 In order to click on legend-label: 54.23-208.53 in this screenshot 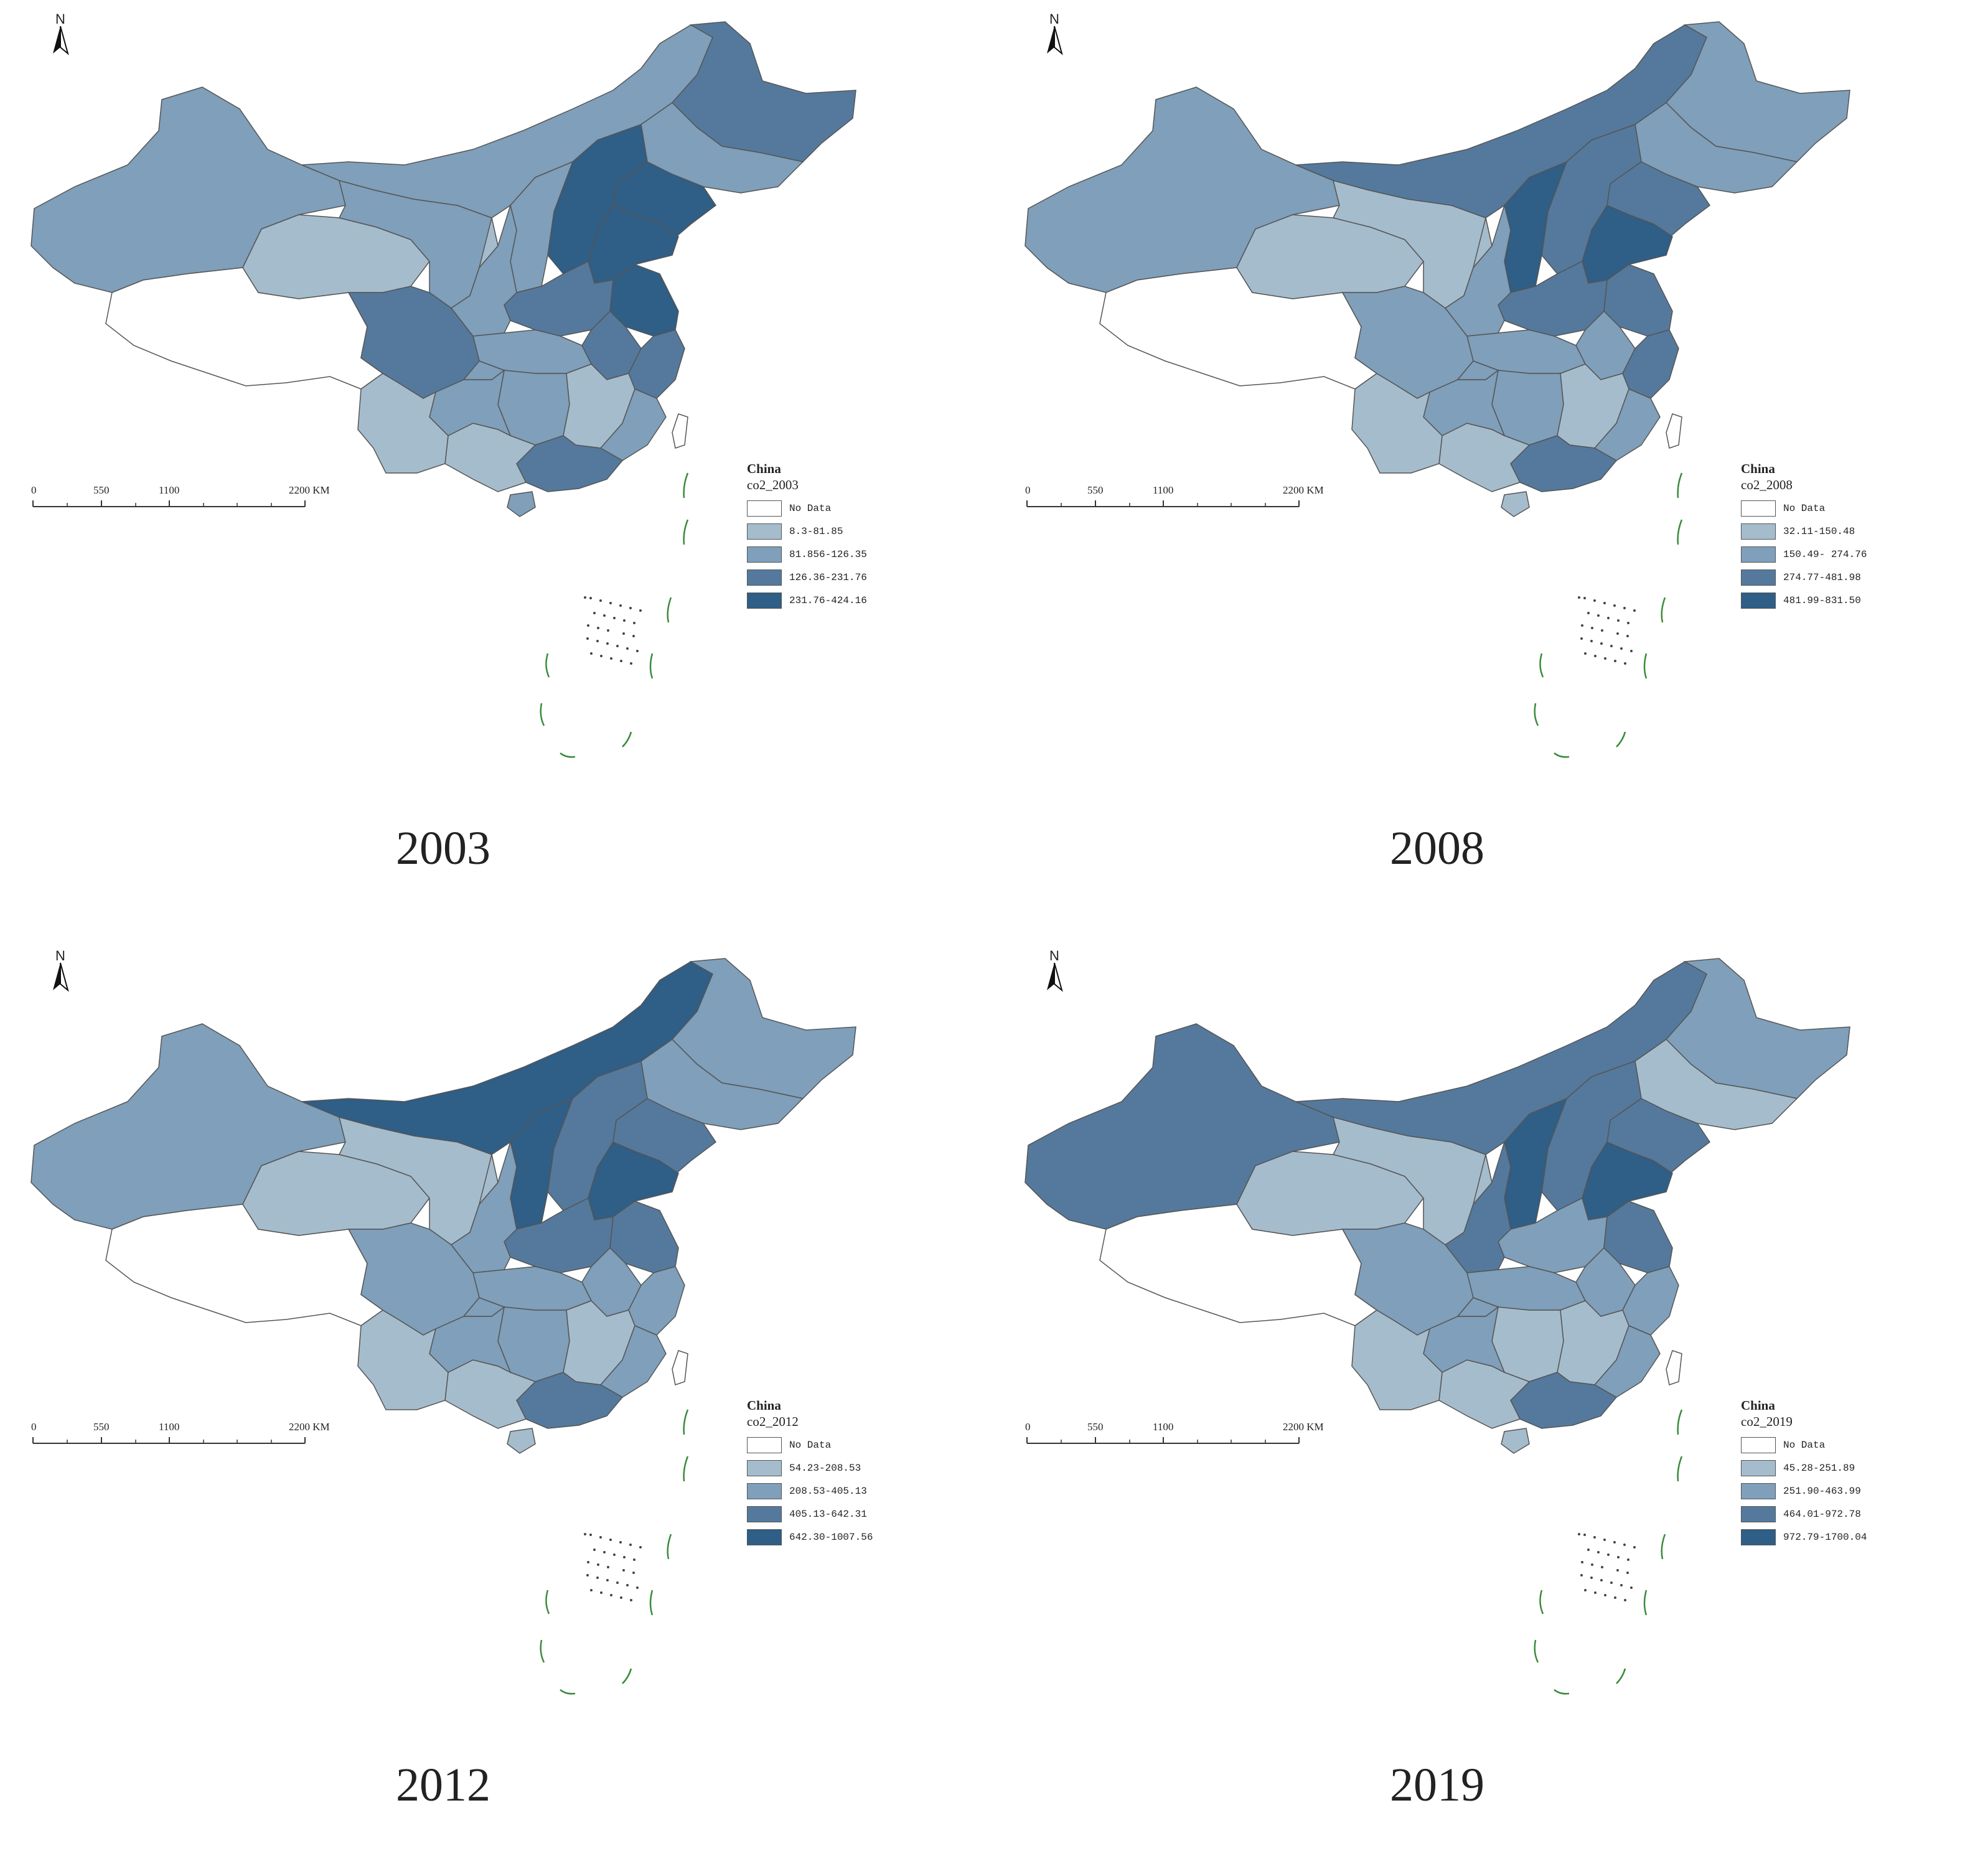, I will do `click(825, 1468)`.